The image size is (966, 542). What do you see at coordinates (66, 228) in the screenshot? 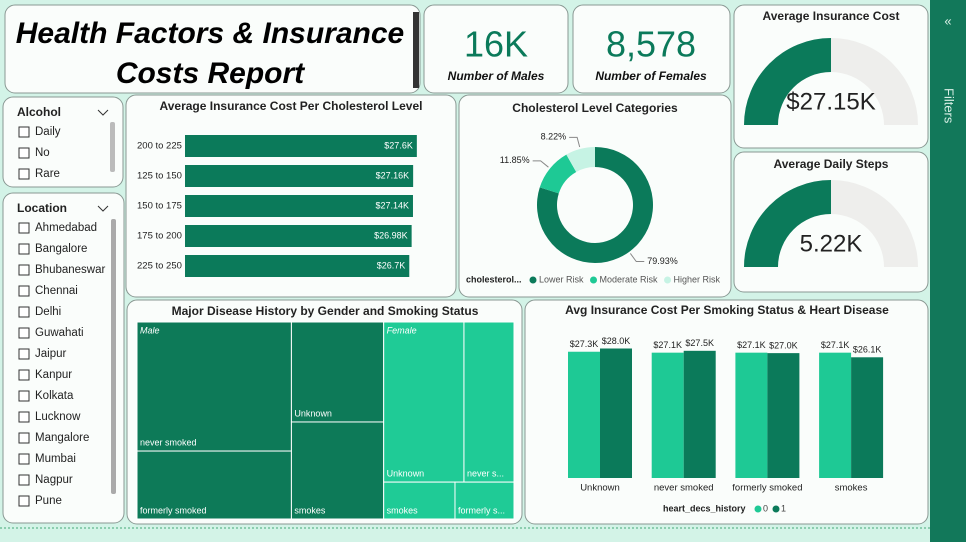
I see `slicer-item: Ahmedabad` at bounding box center [66, 228].